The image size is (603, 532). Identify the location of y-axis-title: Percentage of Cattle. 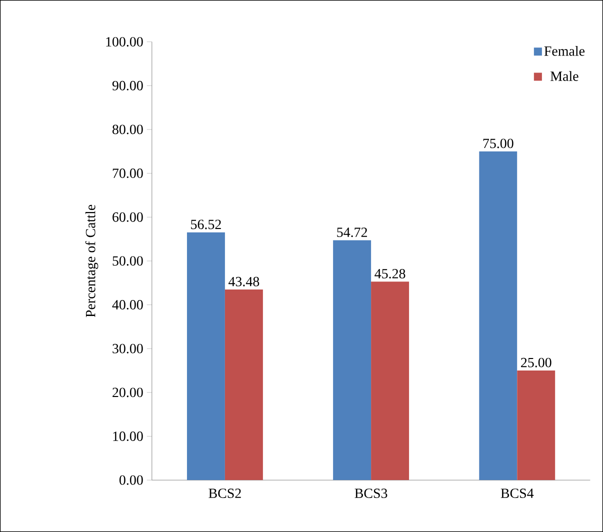
(91, 261).